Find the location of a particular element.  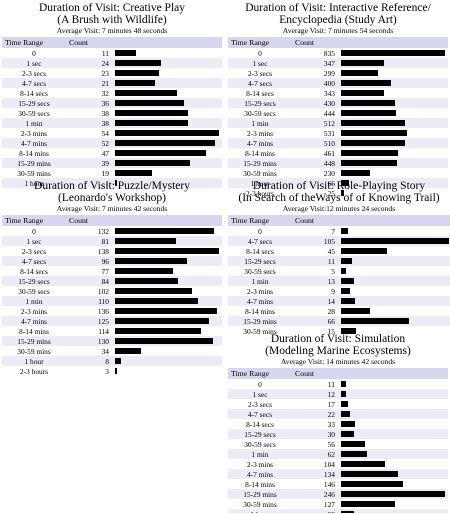

count-value: 246 is located at coordinates (315, 494).